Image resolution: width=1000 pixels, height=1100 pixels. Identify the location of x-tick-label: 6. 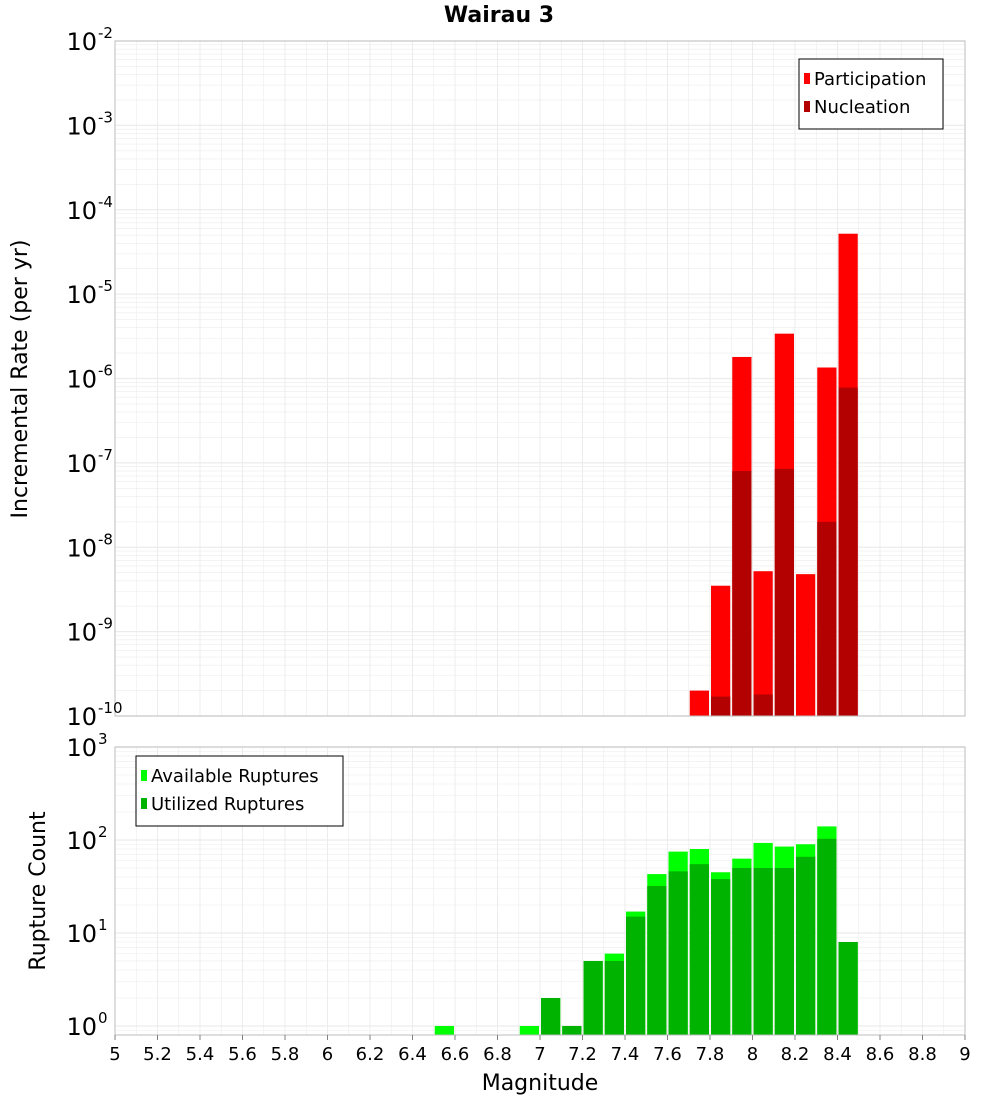
(327, 1054).